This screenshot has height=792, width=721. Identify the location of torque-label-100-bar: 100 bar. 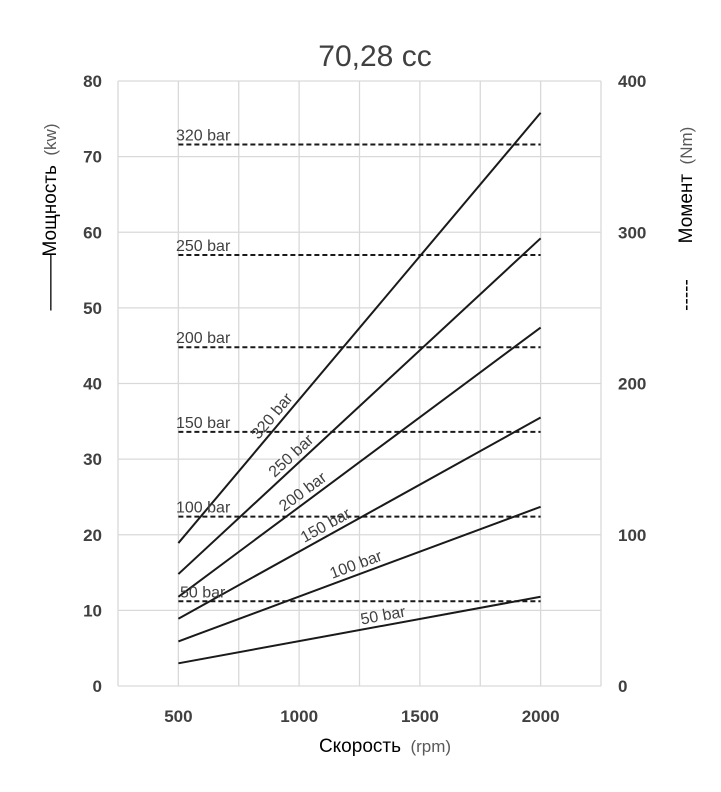
(203, 508).